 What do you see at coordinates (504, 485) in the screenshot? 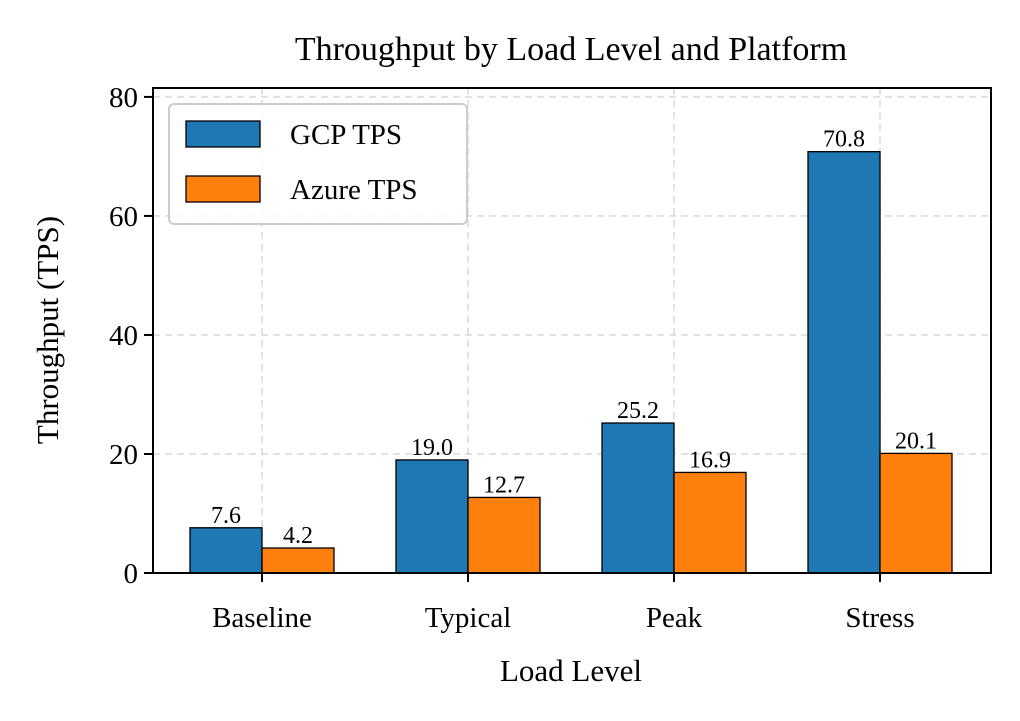
I see `bar-value-label: 12.7` at bounding box center [504, 485].